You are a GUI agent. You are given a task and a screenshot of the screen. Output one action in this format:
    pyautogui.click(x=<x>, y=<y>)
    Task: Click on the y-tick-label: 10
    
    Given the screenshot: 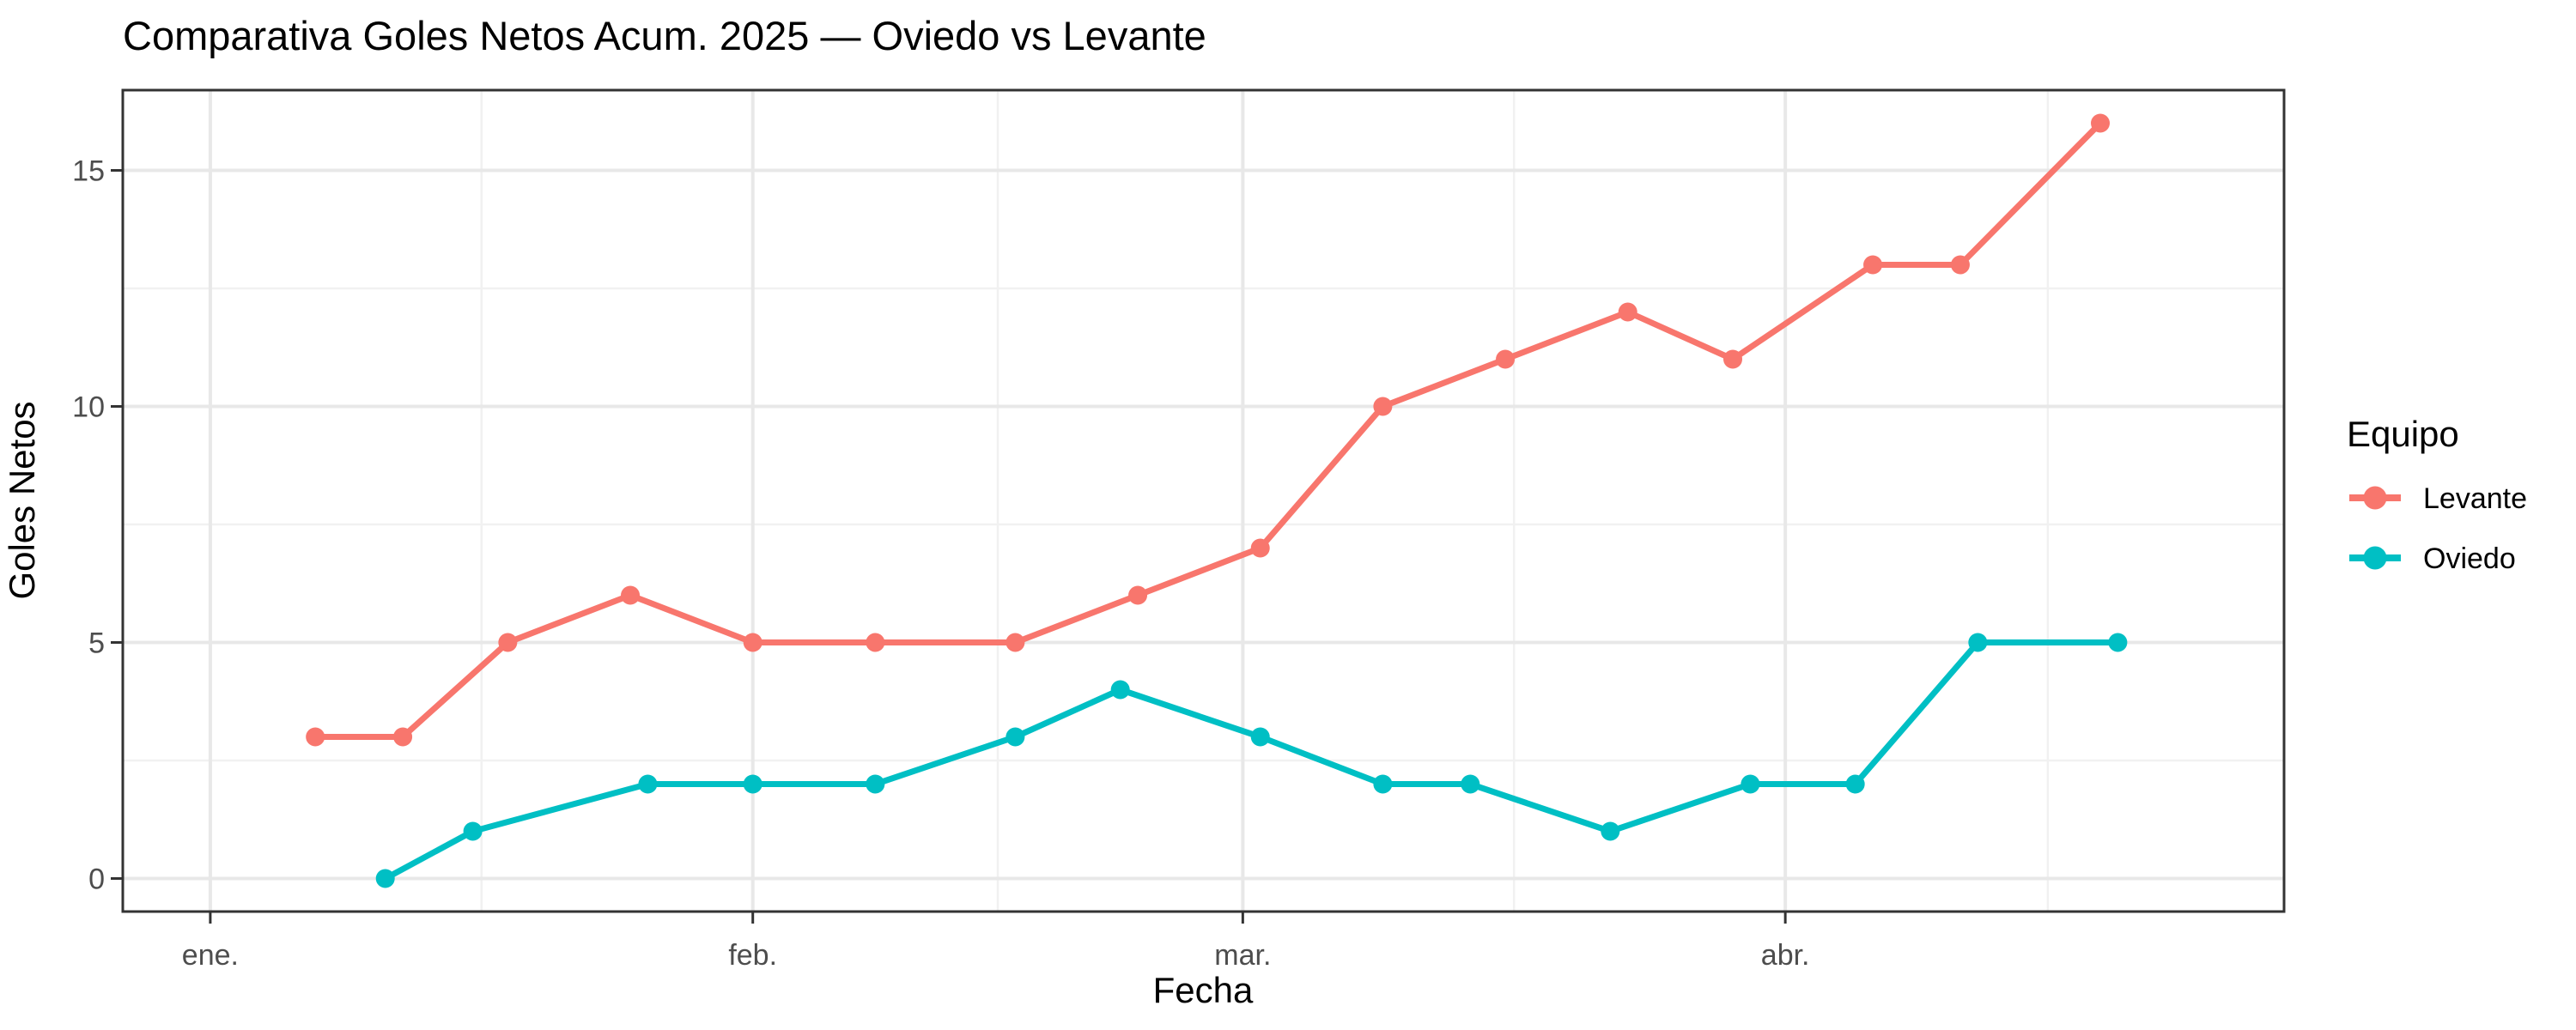 What is the action you would take?
    pyautogui.click(x=88, y=407)
    